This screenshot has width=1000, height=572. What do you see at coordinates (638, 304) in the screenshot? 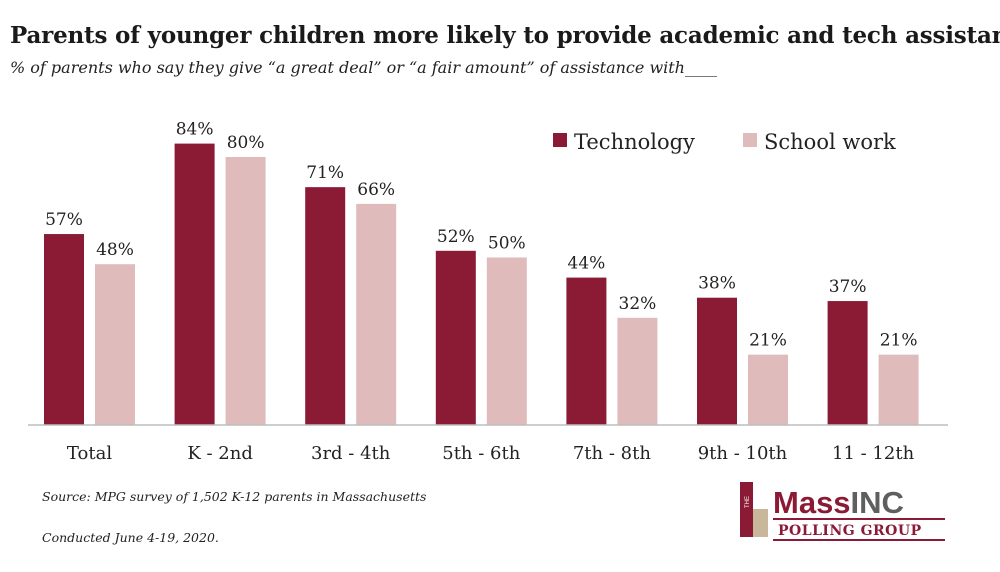
I see `data-label-school-work-7th-8th: 32%` at bounding box center [638, 304].